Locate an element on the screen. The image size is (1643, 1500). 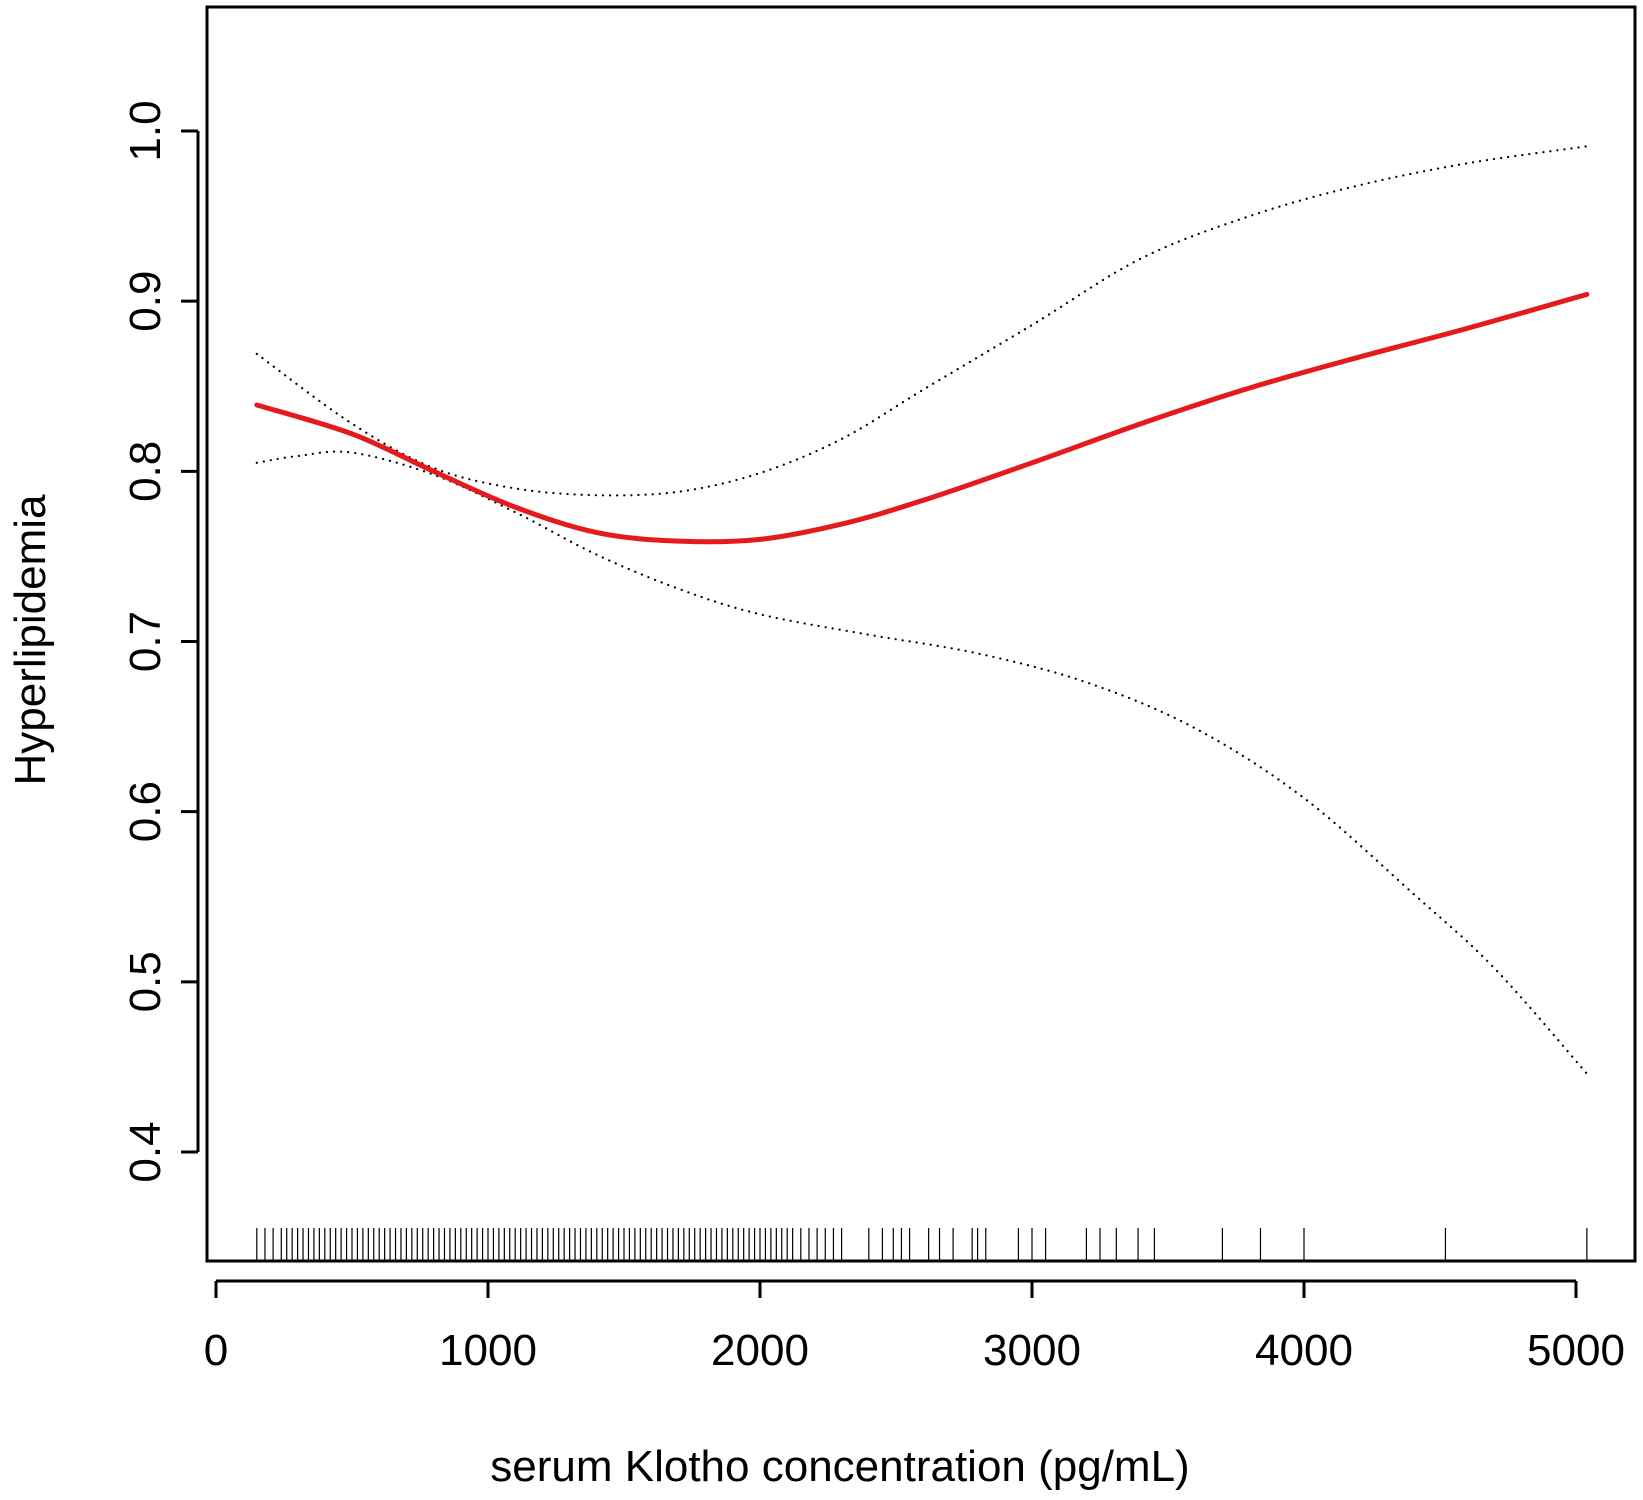
y-axis: 0.4 0.5 0.6 0.7 0.8 0.9 1.0 is located at coordinates (160, 641).